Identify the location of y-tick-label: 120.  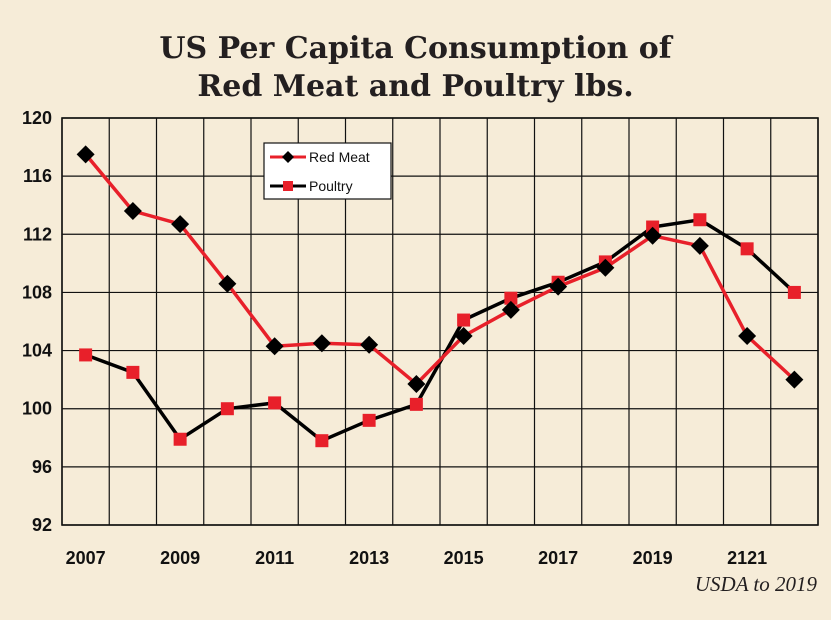
(37, 118).